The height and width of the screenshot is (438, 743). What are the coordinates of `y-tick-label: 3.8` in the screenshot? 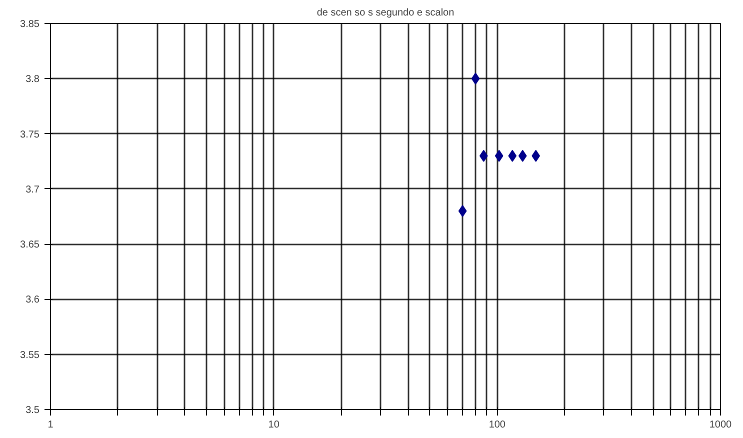 It's located at (33, 80).